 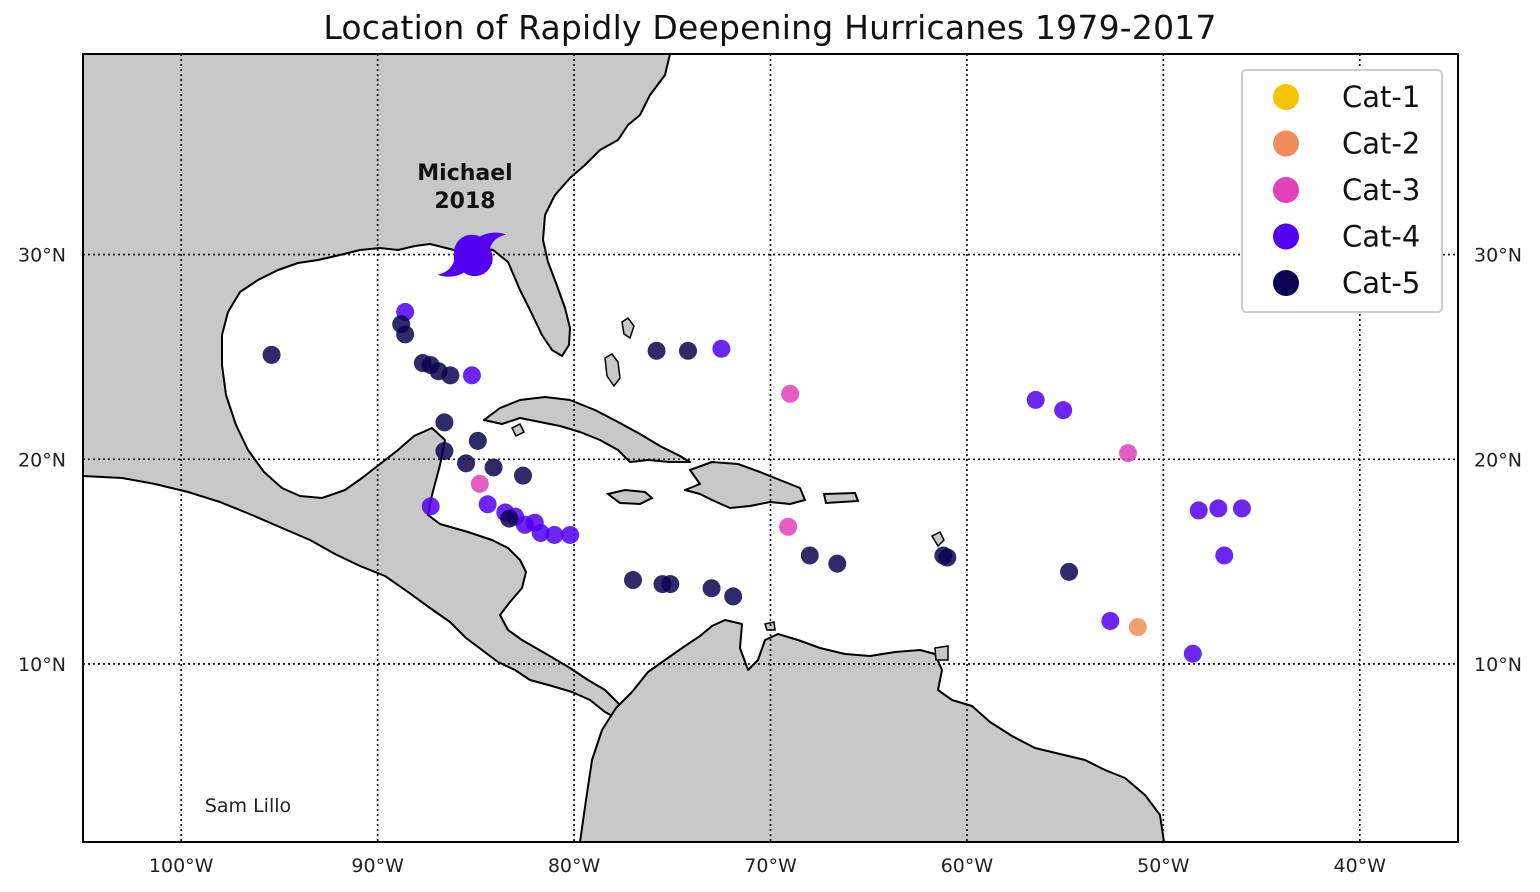 What do you see at coordinates (518, 430) in the screenshot?
I see `land-isle-of-youth` at bounding box center [518, 430].